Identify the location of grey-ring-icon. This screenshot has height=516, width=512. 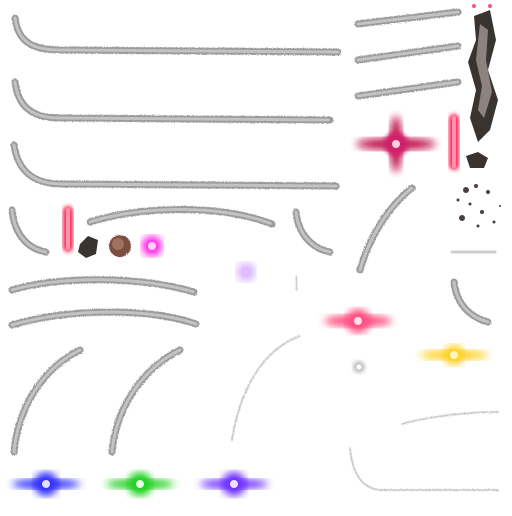
(359, 367).